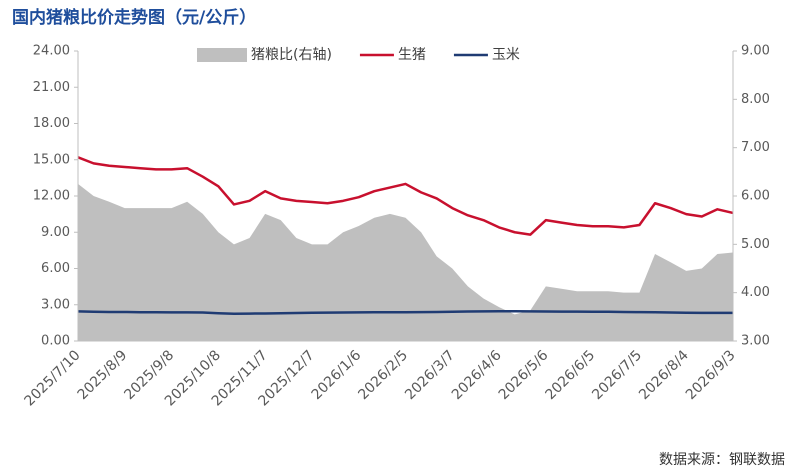 The height and width of the screenshot is (474, 800). What do you see at coordinates (664, 375) in the screenshot?
I see `x-tick-label: 2026/8/4` at bounding box center [664, 375].